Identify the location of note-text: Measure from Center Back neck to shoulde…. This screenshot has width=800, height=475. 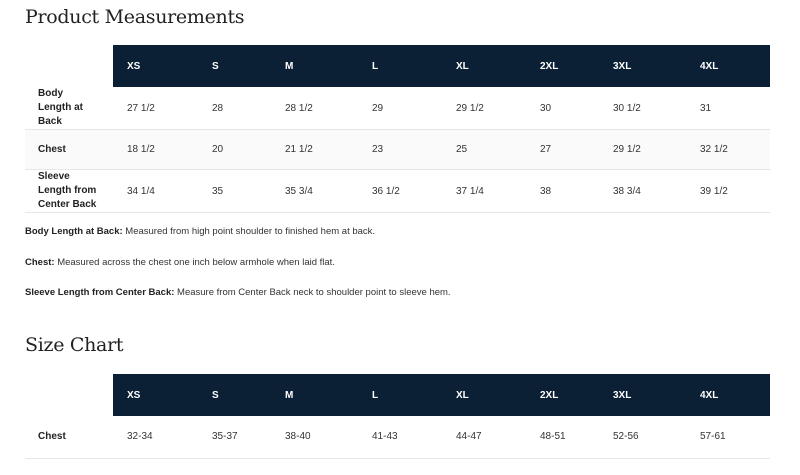
(312, 292).